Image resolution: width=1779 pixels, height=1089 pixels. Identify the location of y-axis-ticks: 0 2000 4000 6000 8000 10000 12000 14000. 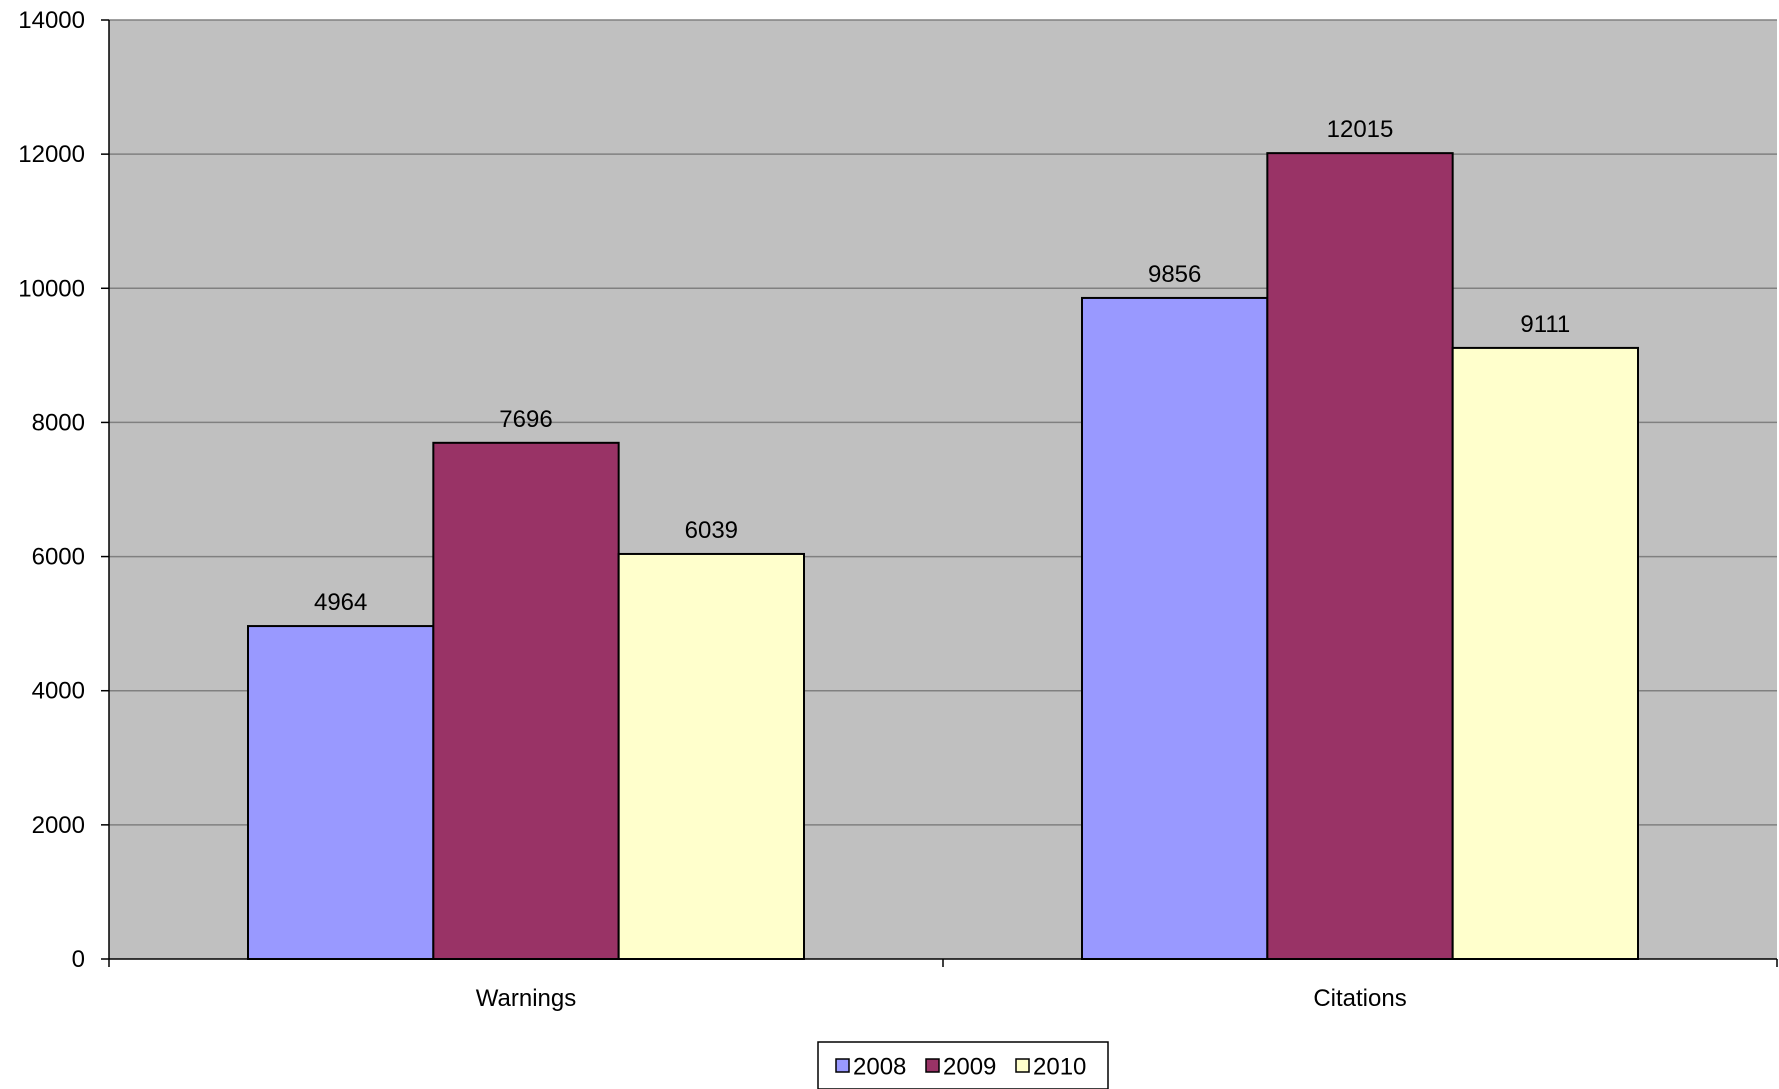
(63, 490).